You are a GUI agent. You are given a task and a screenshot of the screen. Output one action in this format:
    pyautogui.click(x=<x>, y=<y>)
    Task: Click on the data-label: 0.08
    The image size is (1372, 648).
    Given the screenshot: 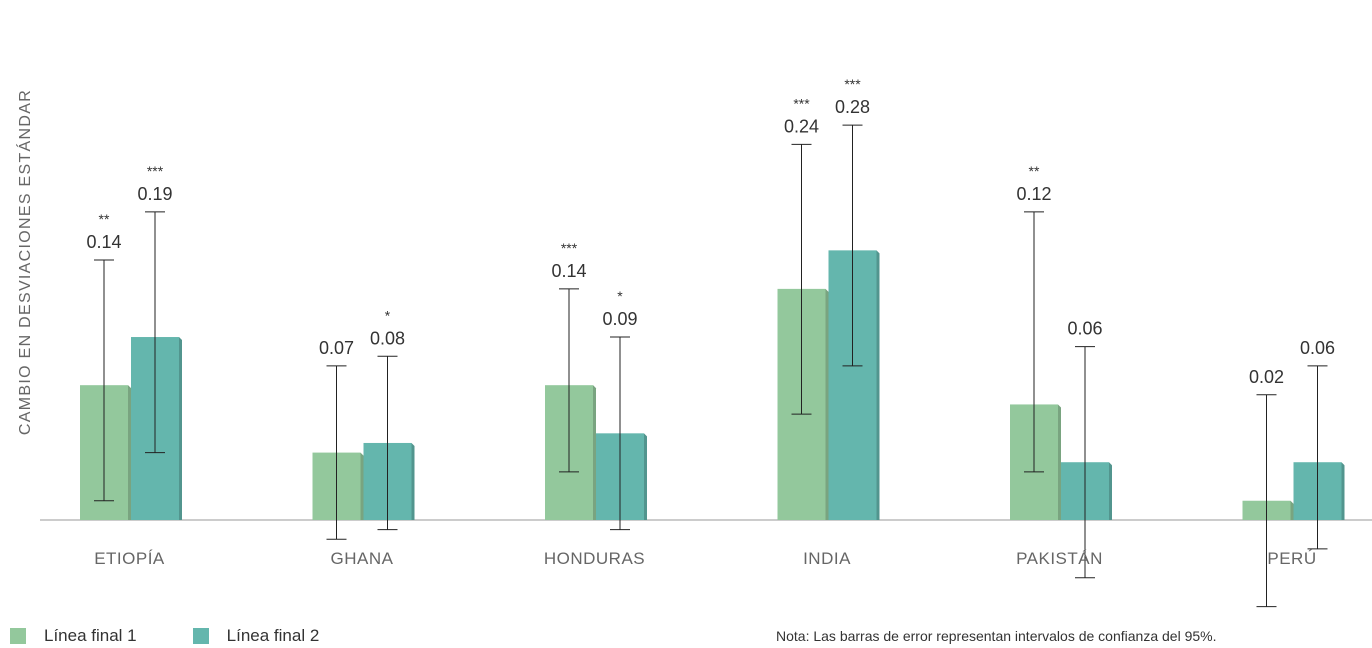 What is the action you would take?
    pyautogui.click(x=387, y=338)
    